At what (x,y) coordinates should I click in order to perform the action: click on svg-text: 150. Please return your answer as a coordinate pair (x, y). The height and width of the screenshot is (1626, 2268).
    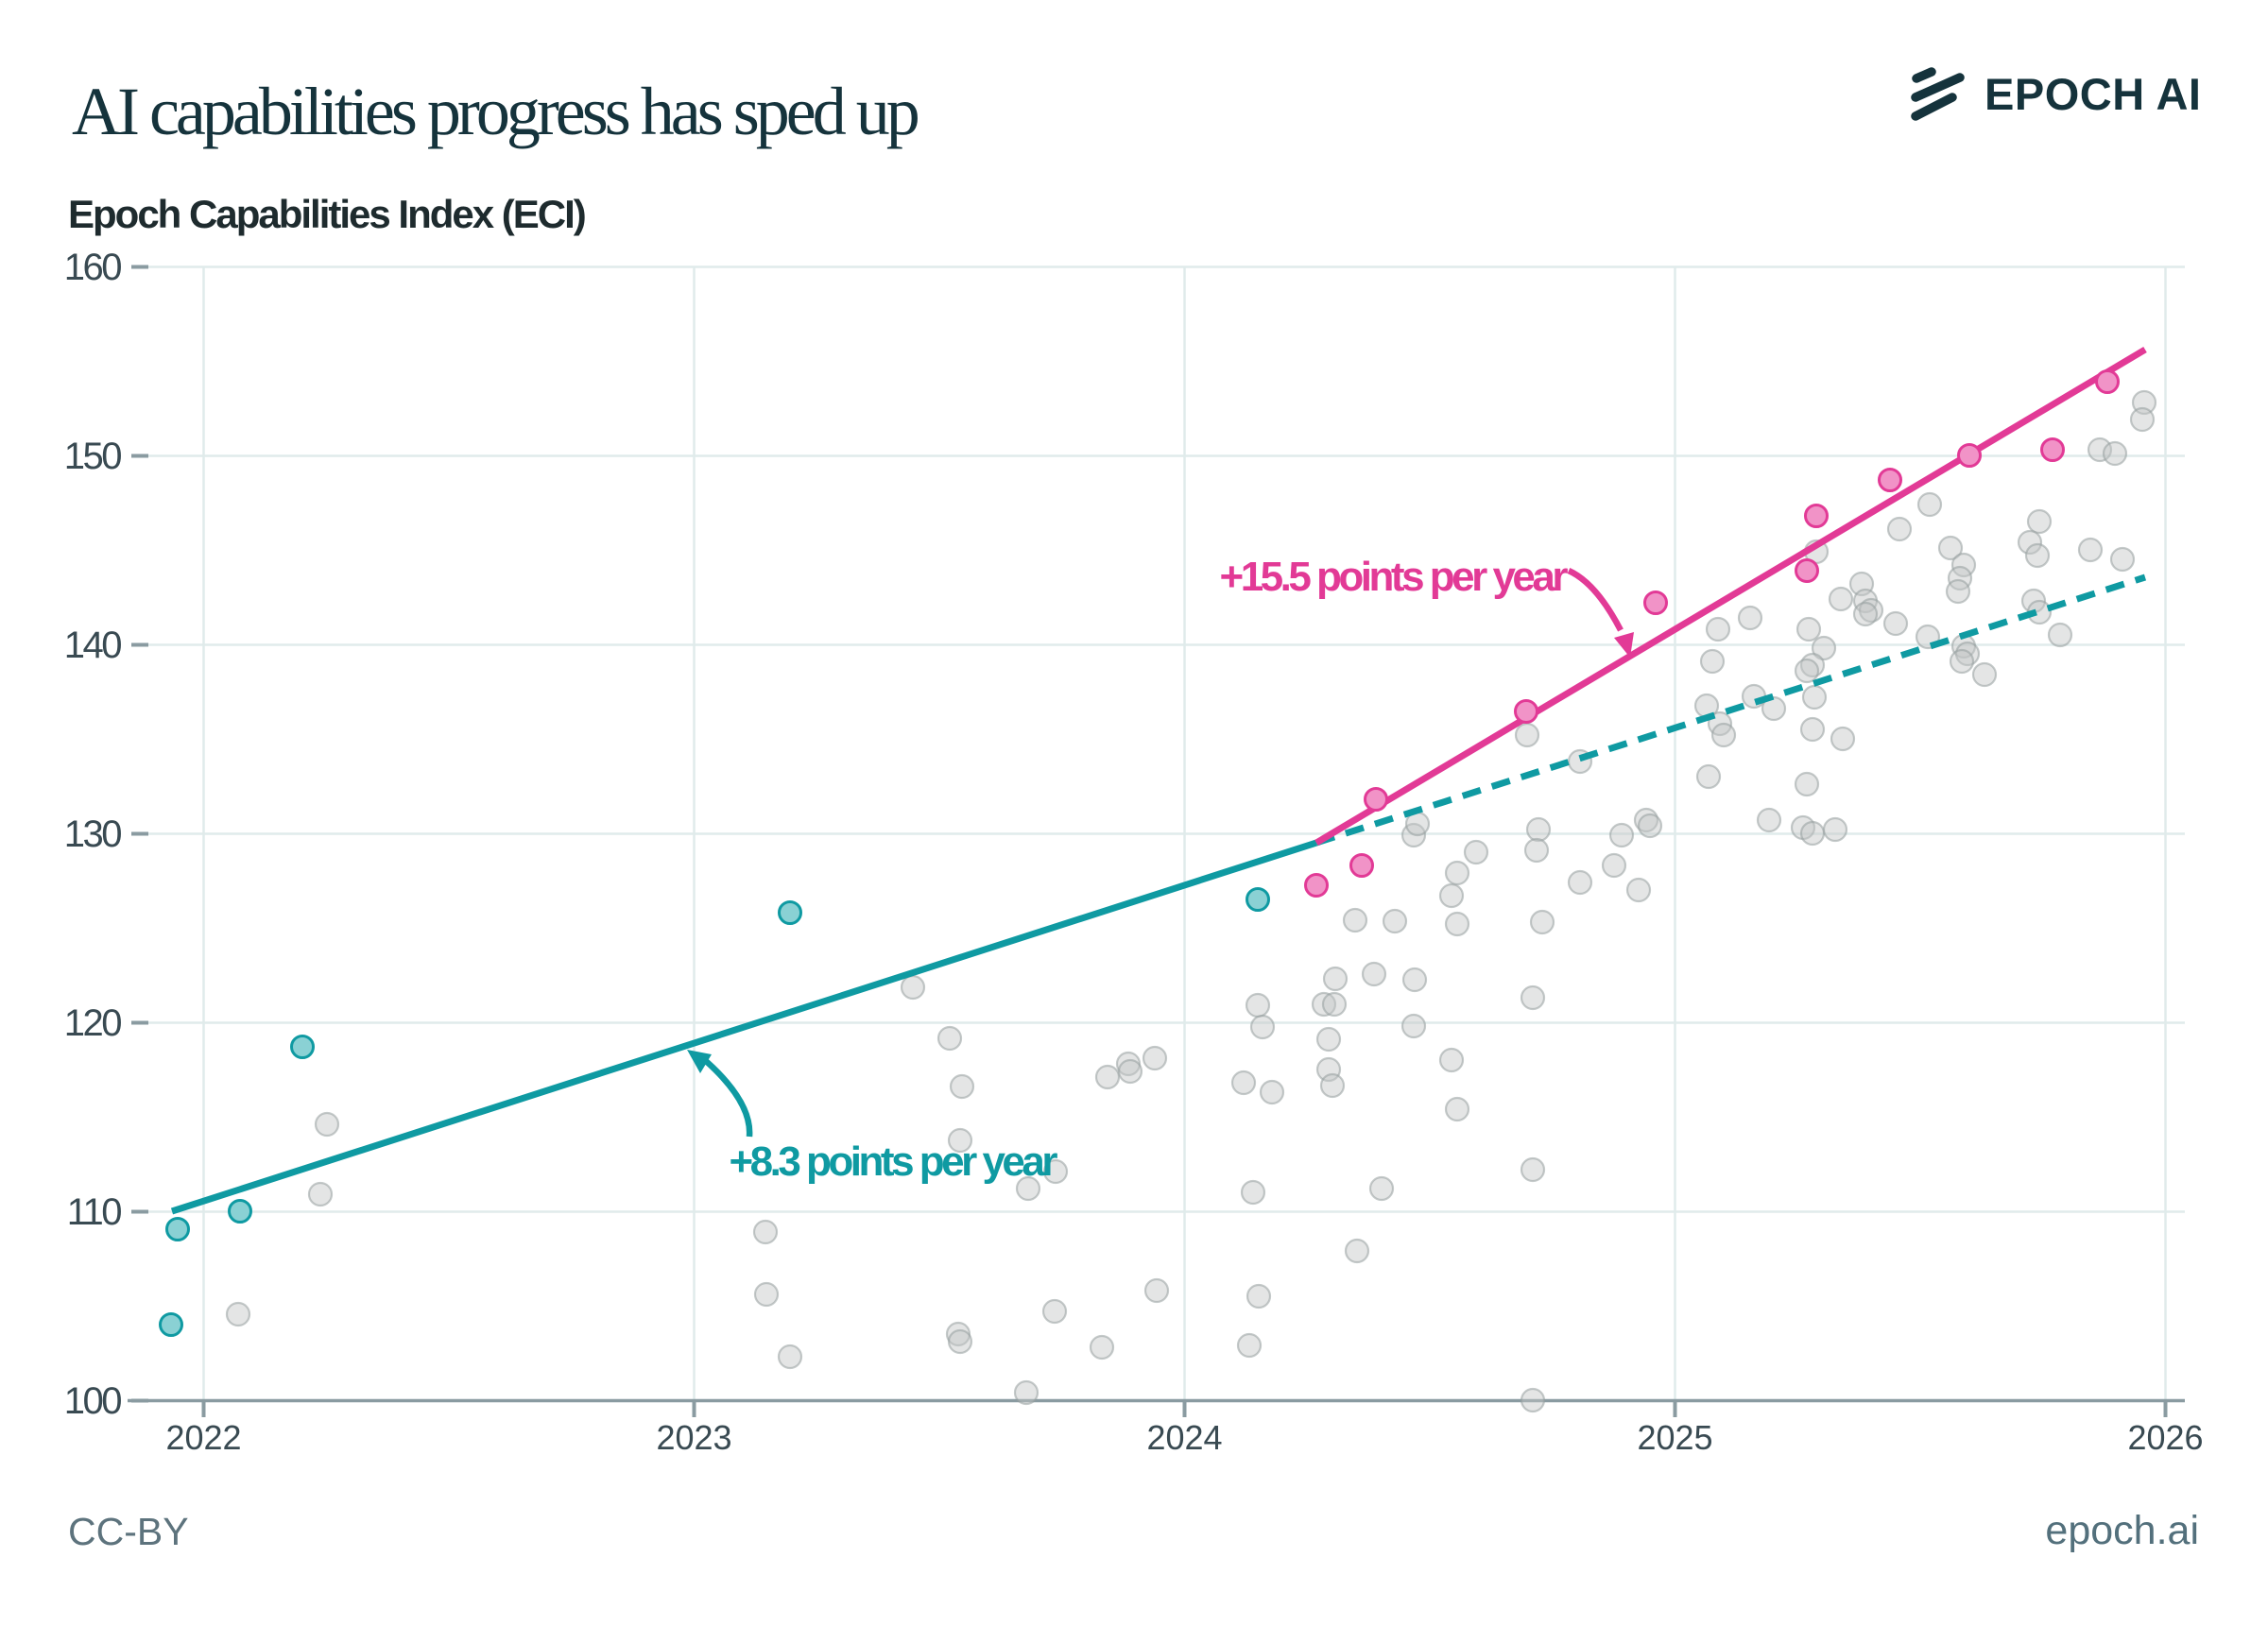
    Looking at the image, I should click on (92, 456).